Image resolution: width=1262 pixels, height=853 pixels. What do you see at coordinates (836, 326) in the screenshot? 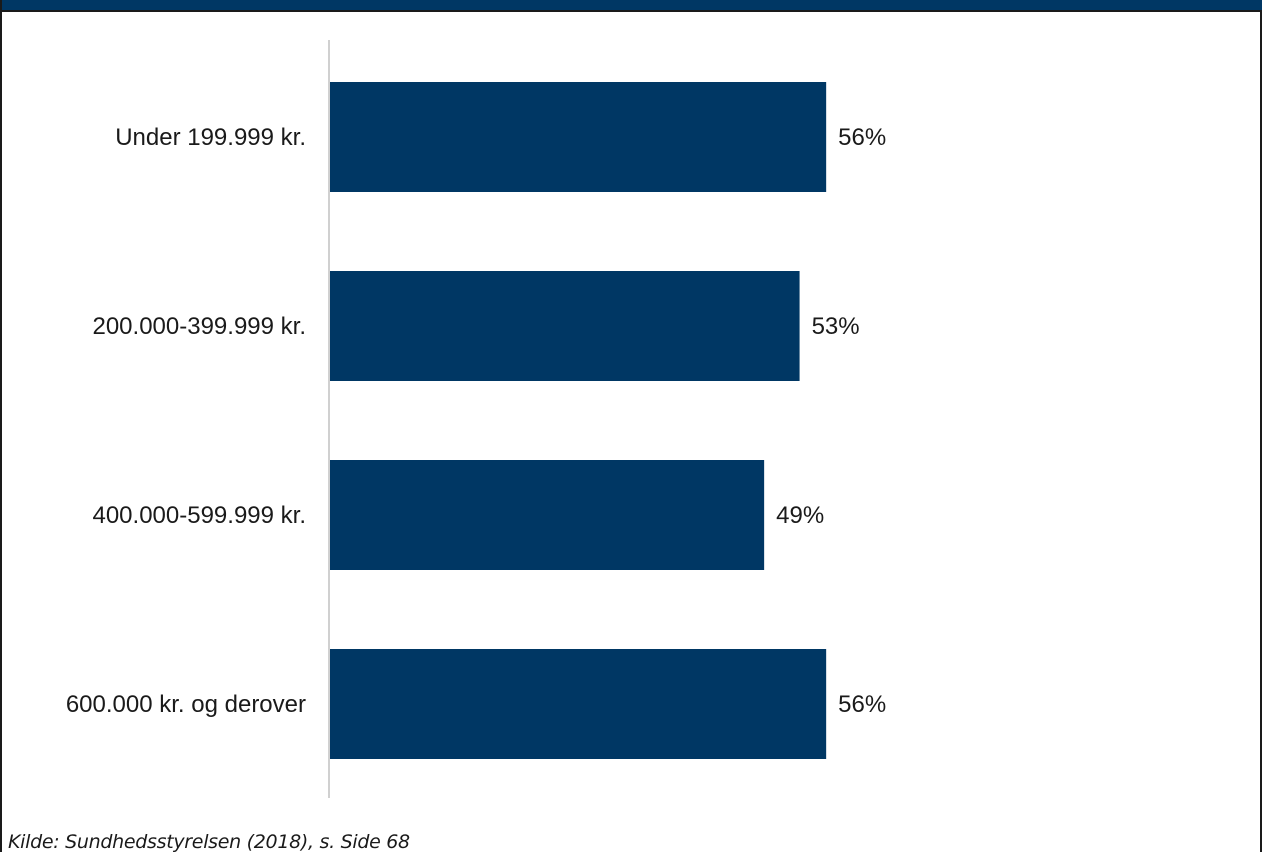
I see `value-label-1: 53%` at bounding box center [836, 326].